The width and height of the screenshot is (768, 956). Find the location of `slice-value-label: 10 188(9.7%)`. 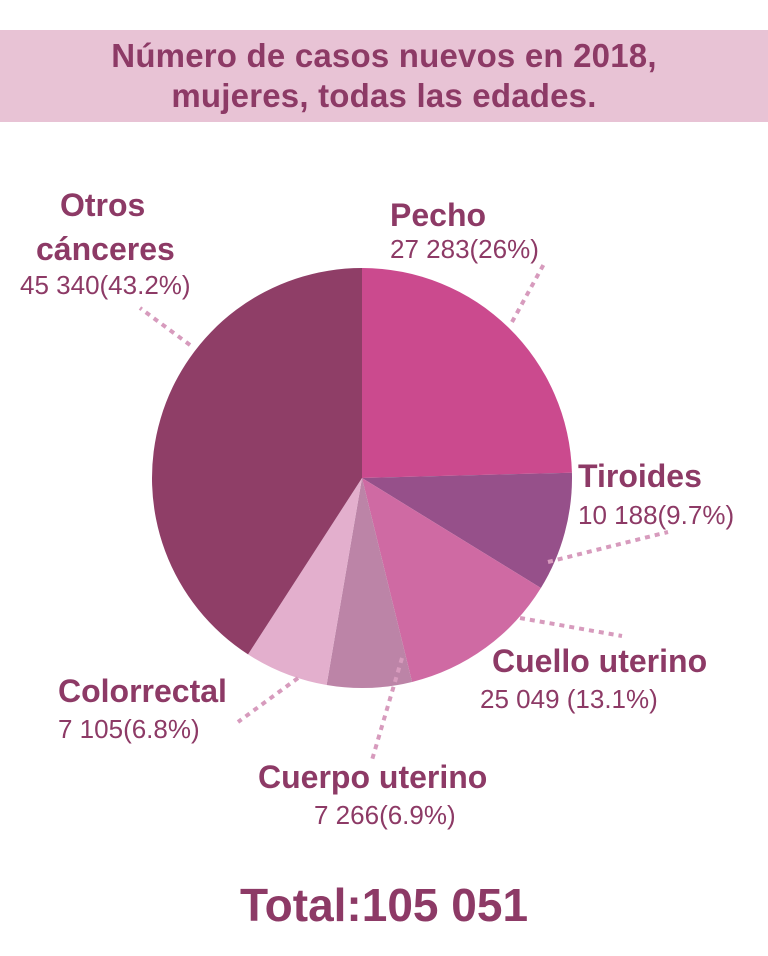

slice-value-label: 10 188(9.7%) is located at coordinates (656, 515).